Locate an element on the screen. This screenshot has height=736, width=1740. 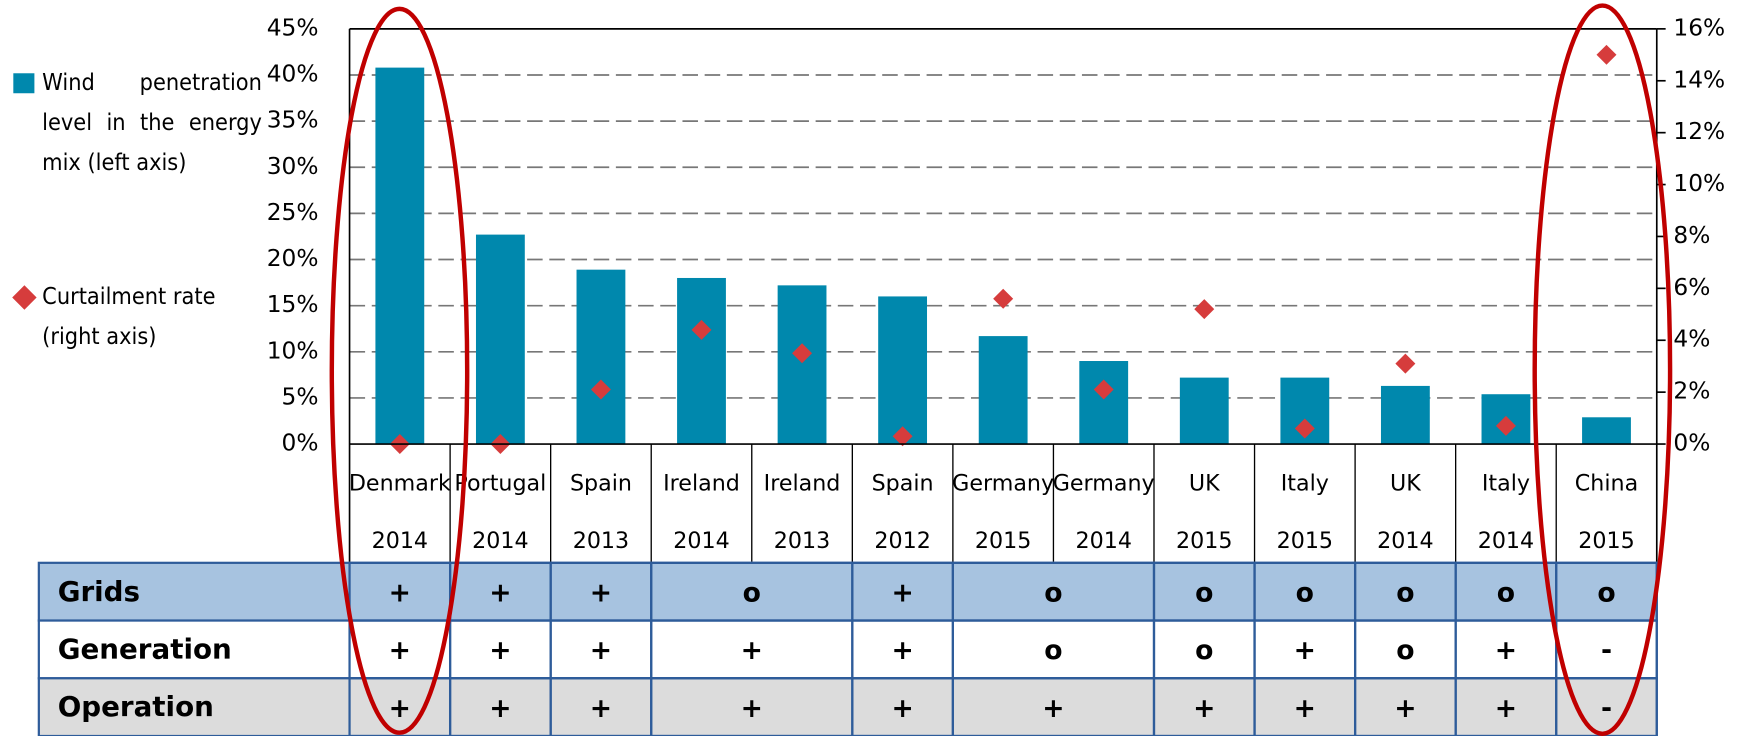
y-tick-label: 10% is located at coordinates (293, 350).